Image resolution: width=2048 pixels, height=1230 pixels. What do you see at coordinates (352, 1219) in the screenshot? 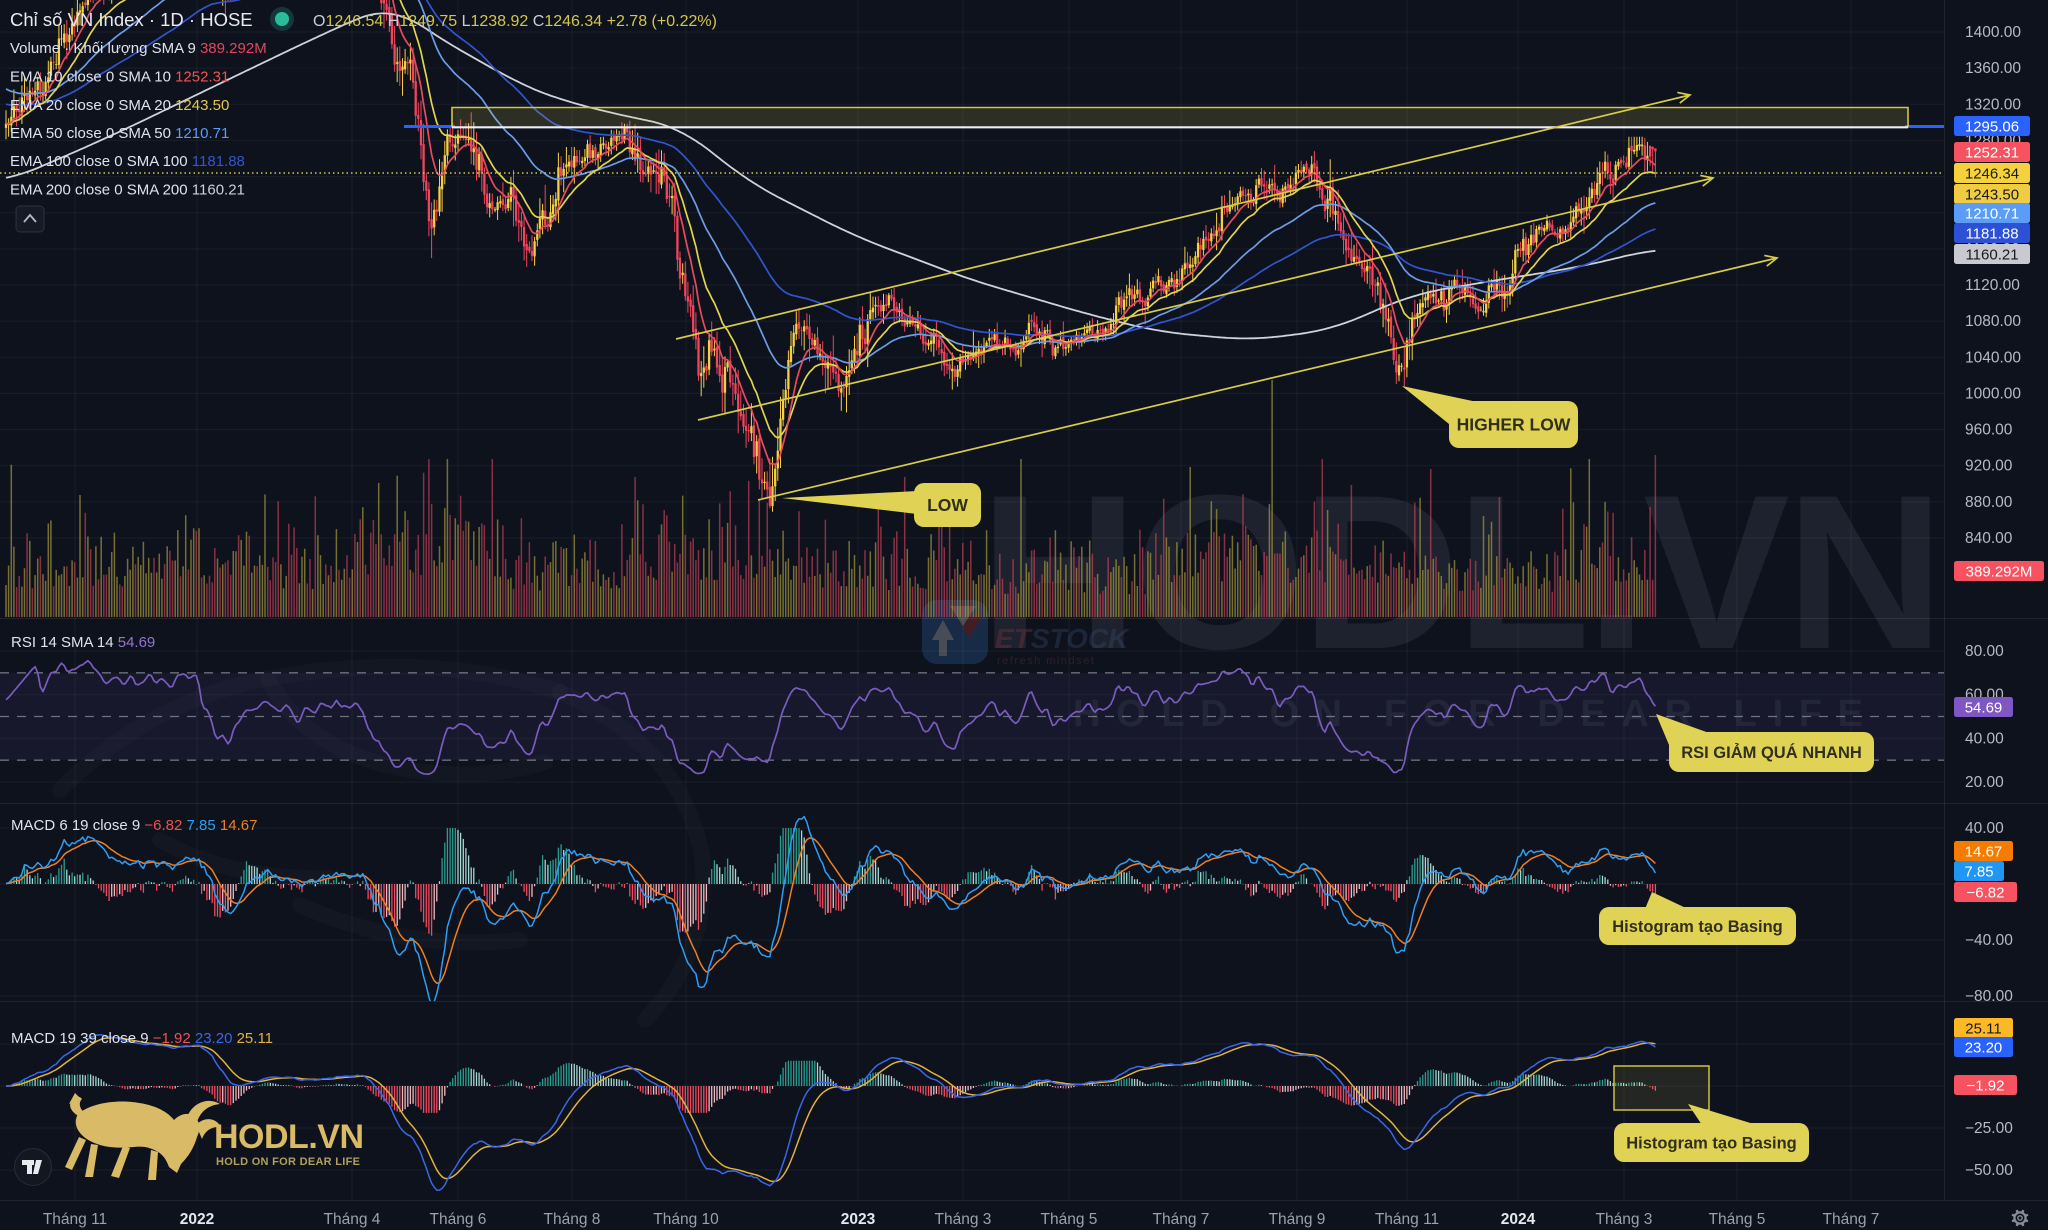
I see `svg-text: Tháng 4` at bounding box center [352, 1219].